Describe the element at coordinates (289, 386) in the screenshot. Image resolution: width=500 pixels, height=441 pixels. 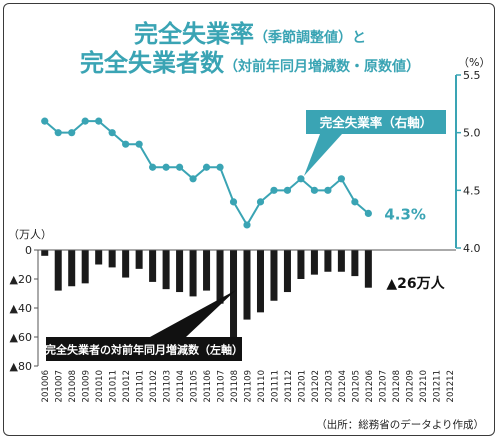
I see `x-tick-label-201112: 201112` at that location.